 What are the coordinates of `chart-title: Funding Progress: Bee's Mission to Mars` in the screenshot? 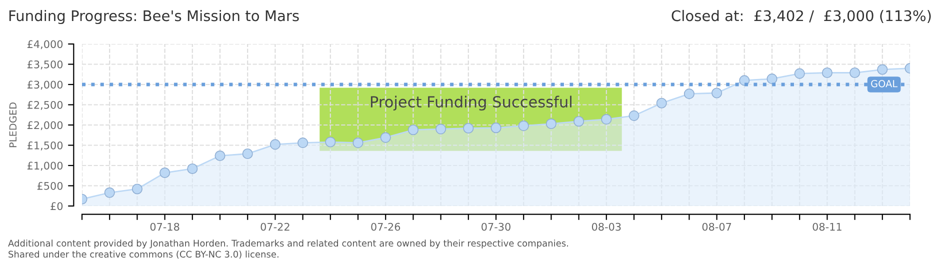 It's located at (154, 17).